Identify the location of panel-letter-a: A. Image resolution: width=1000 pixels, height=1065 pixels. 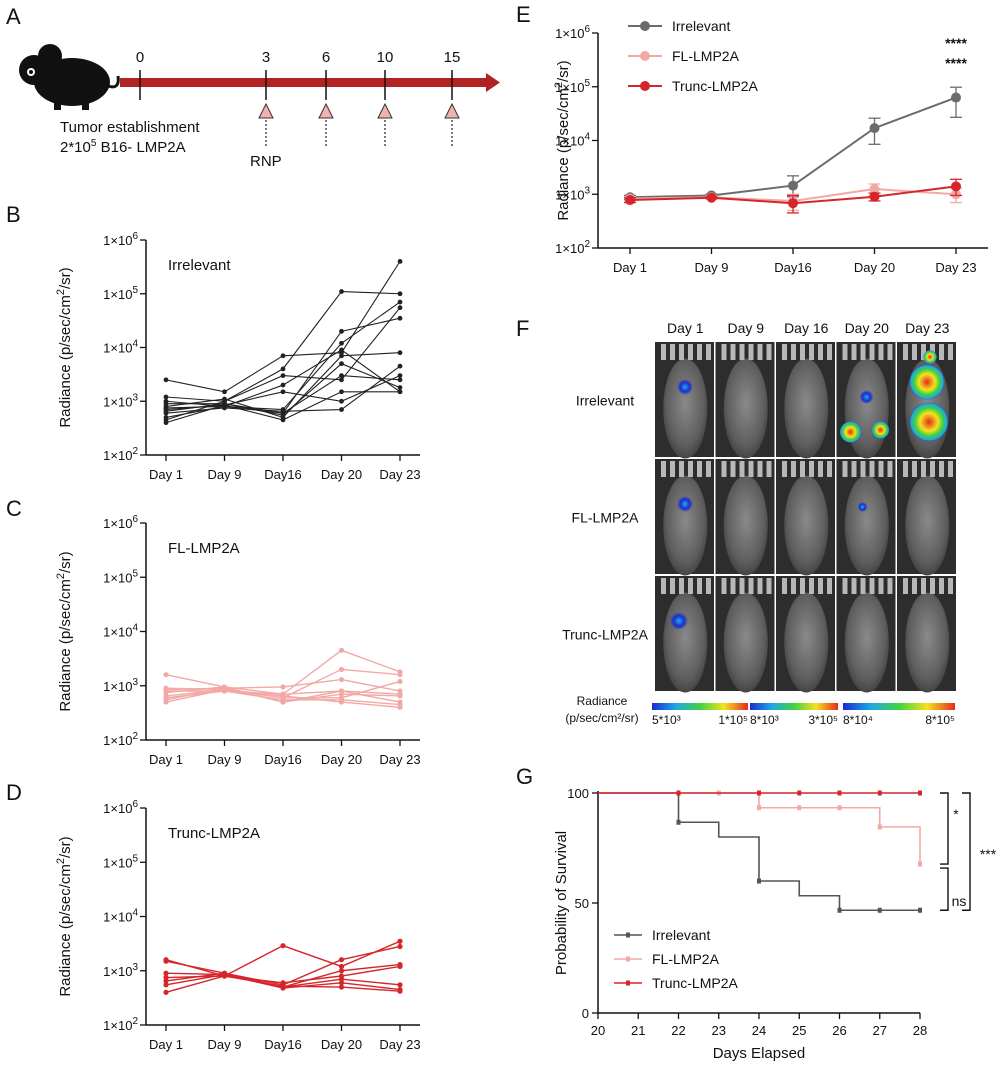
(13, 16).